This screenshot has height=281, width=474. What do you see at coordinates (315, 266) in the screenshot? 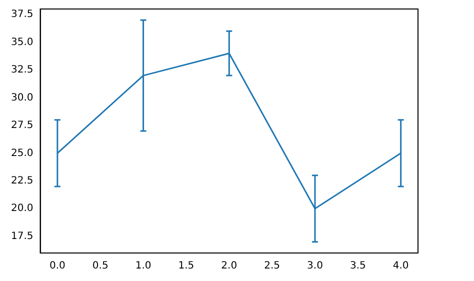
I see `x-tick-label: 3.0` at bounding box center [315, 266].